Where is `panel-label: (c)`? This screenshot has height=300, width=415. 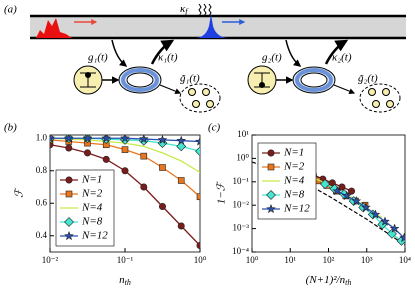 panel-label: (c) is located at coordinates (214, 128).